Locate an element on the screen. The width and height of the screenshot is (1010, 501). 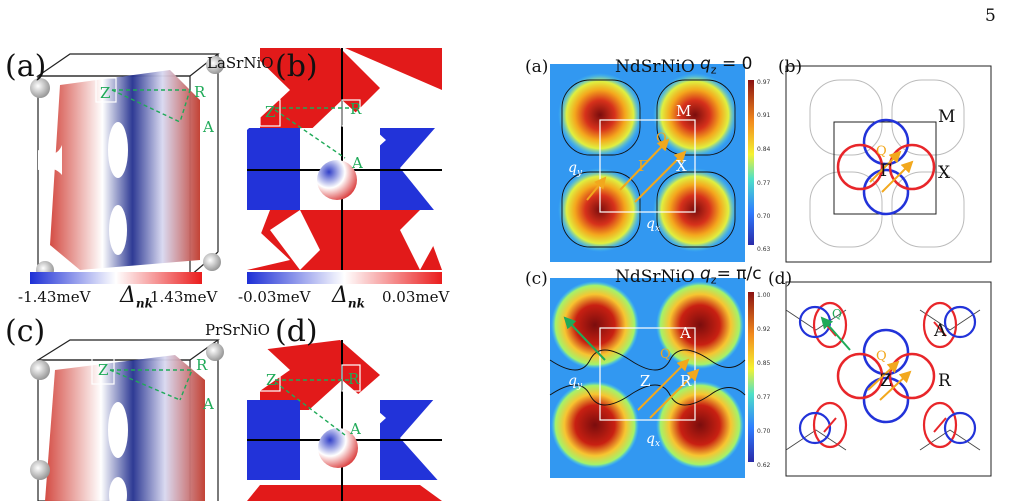
colorbar-ab-symbol: Δnk is located at coordinates (136, 297).